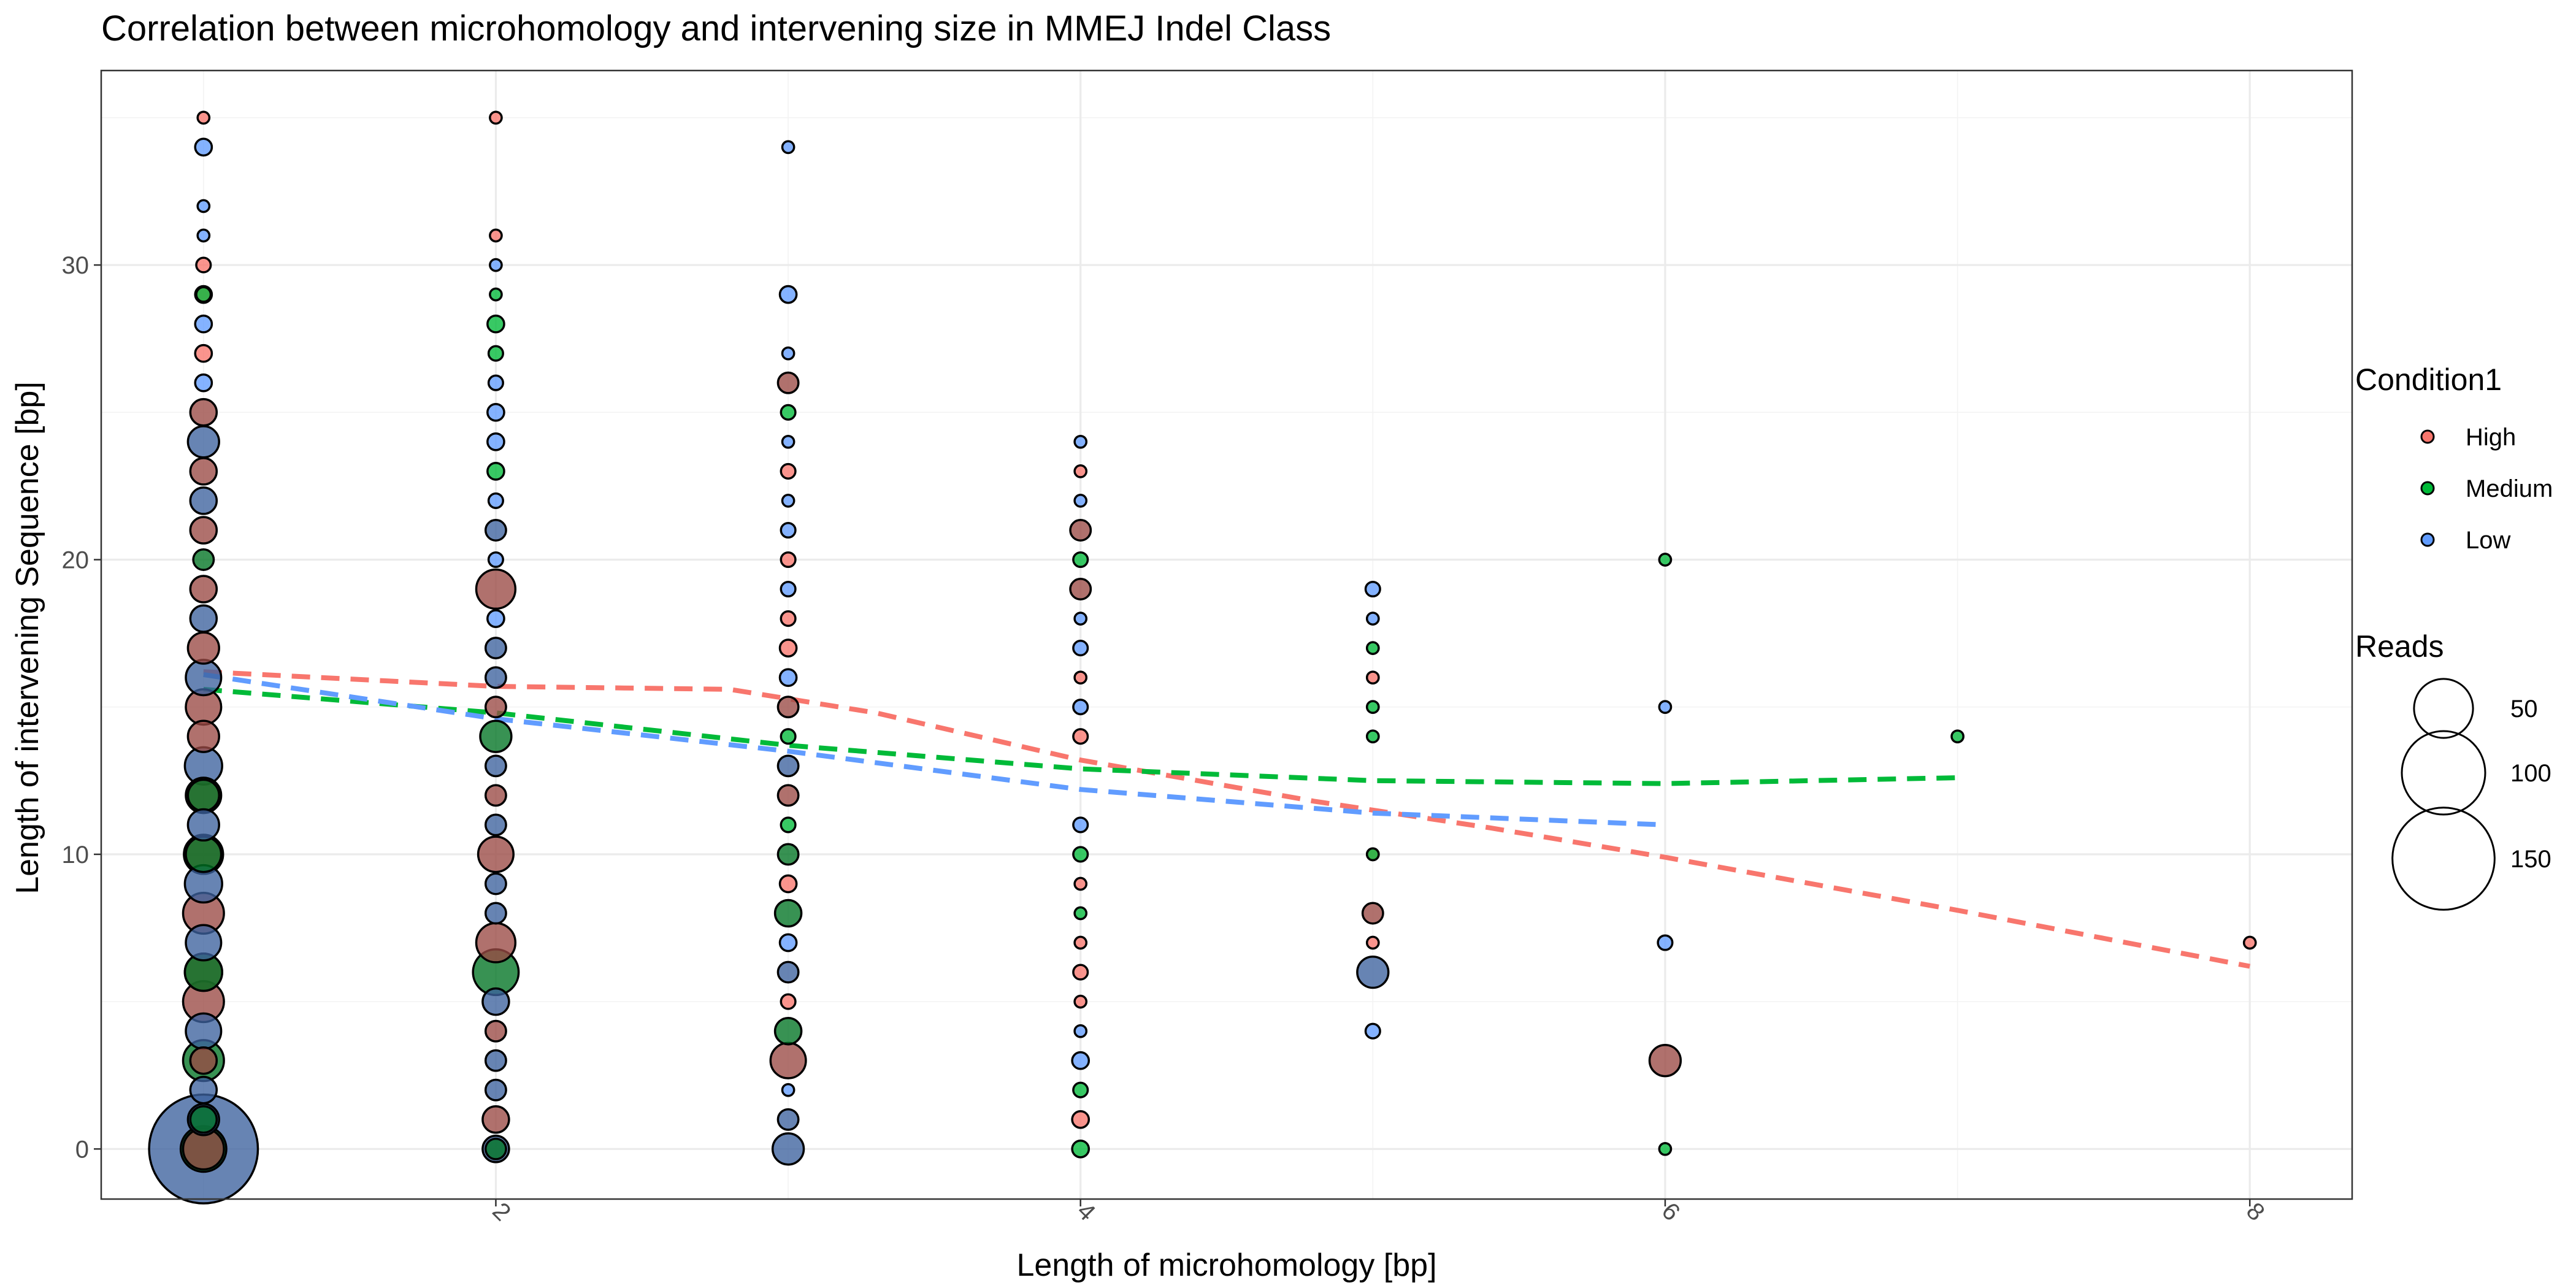  Describe the element at coordinates (2488, 540) in the screenshot. I see `legend-label-low: Low` at that location.